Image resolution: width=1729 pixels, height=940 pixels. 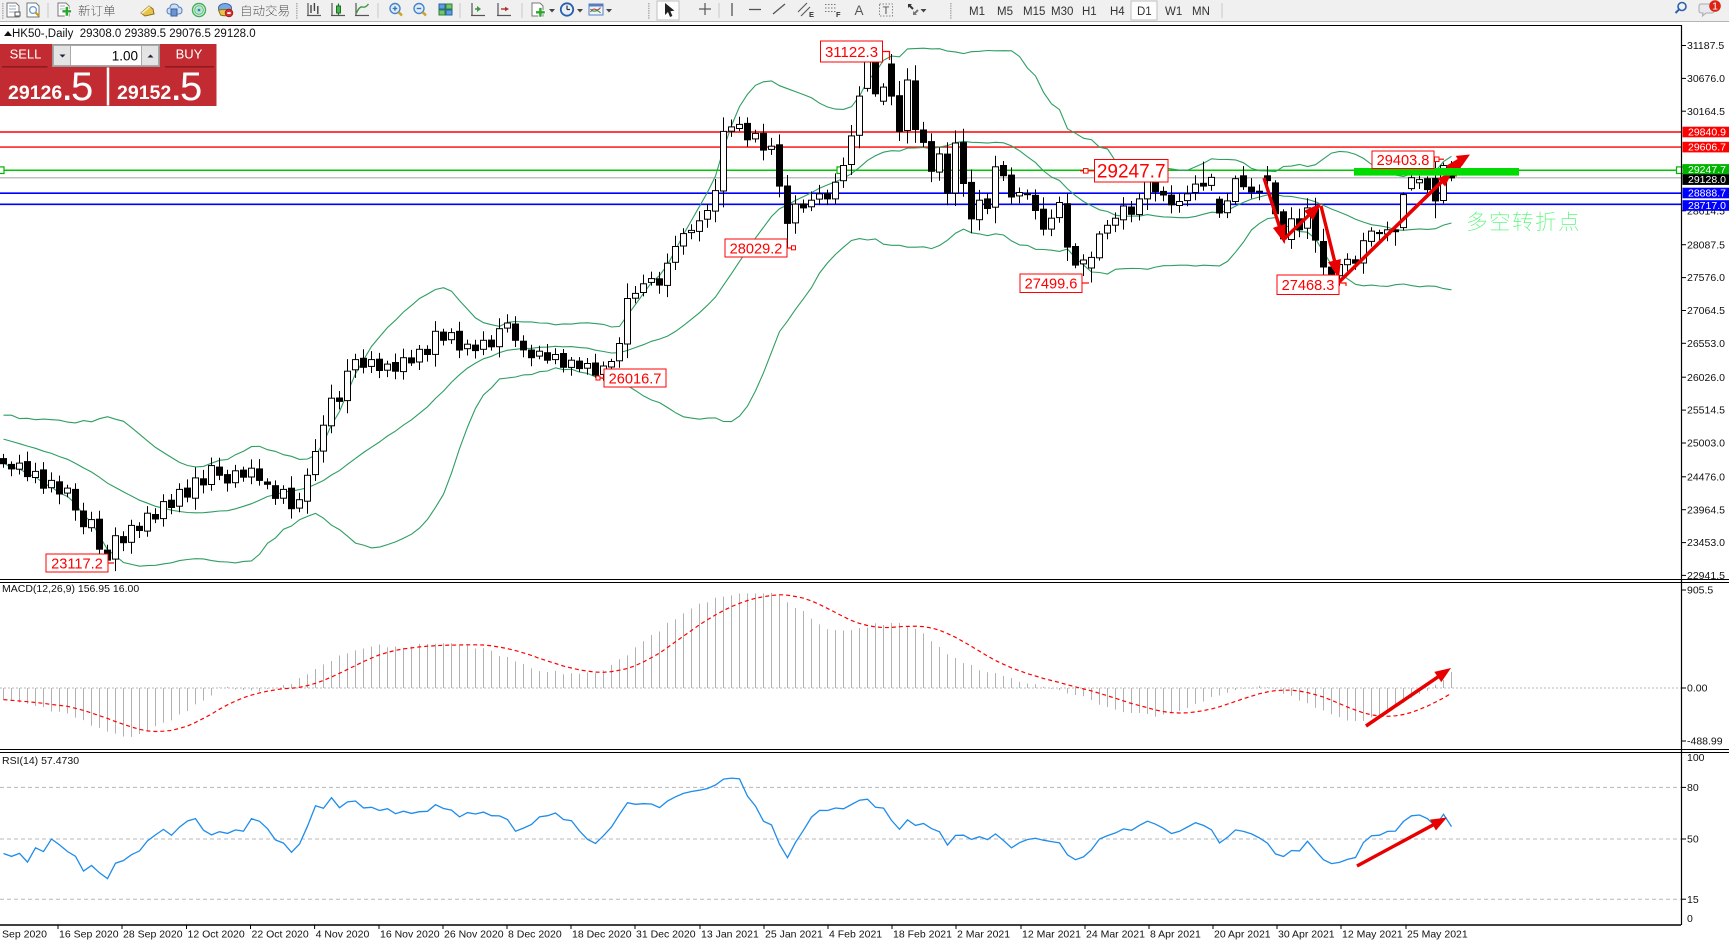 What do you see at coordinates (1705, 742) in the screenshot?
I see `svg-text: -488.99` at bounding box center [1705, 742].